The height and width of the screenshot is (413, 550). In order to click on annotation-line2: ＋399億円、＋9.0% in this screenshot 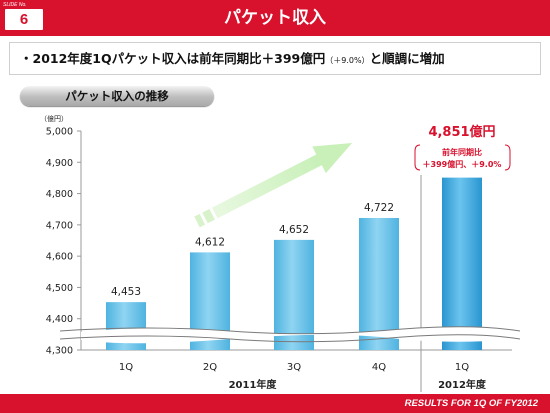, I will do `click(462, 164)`.